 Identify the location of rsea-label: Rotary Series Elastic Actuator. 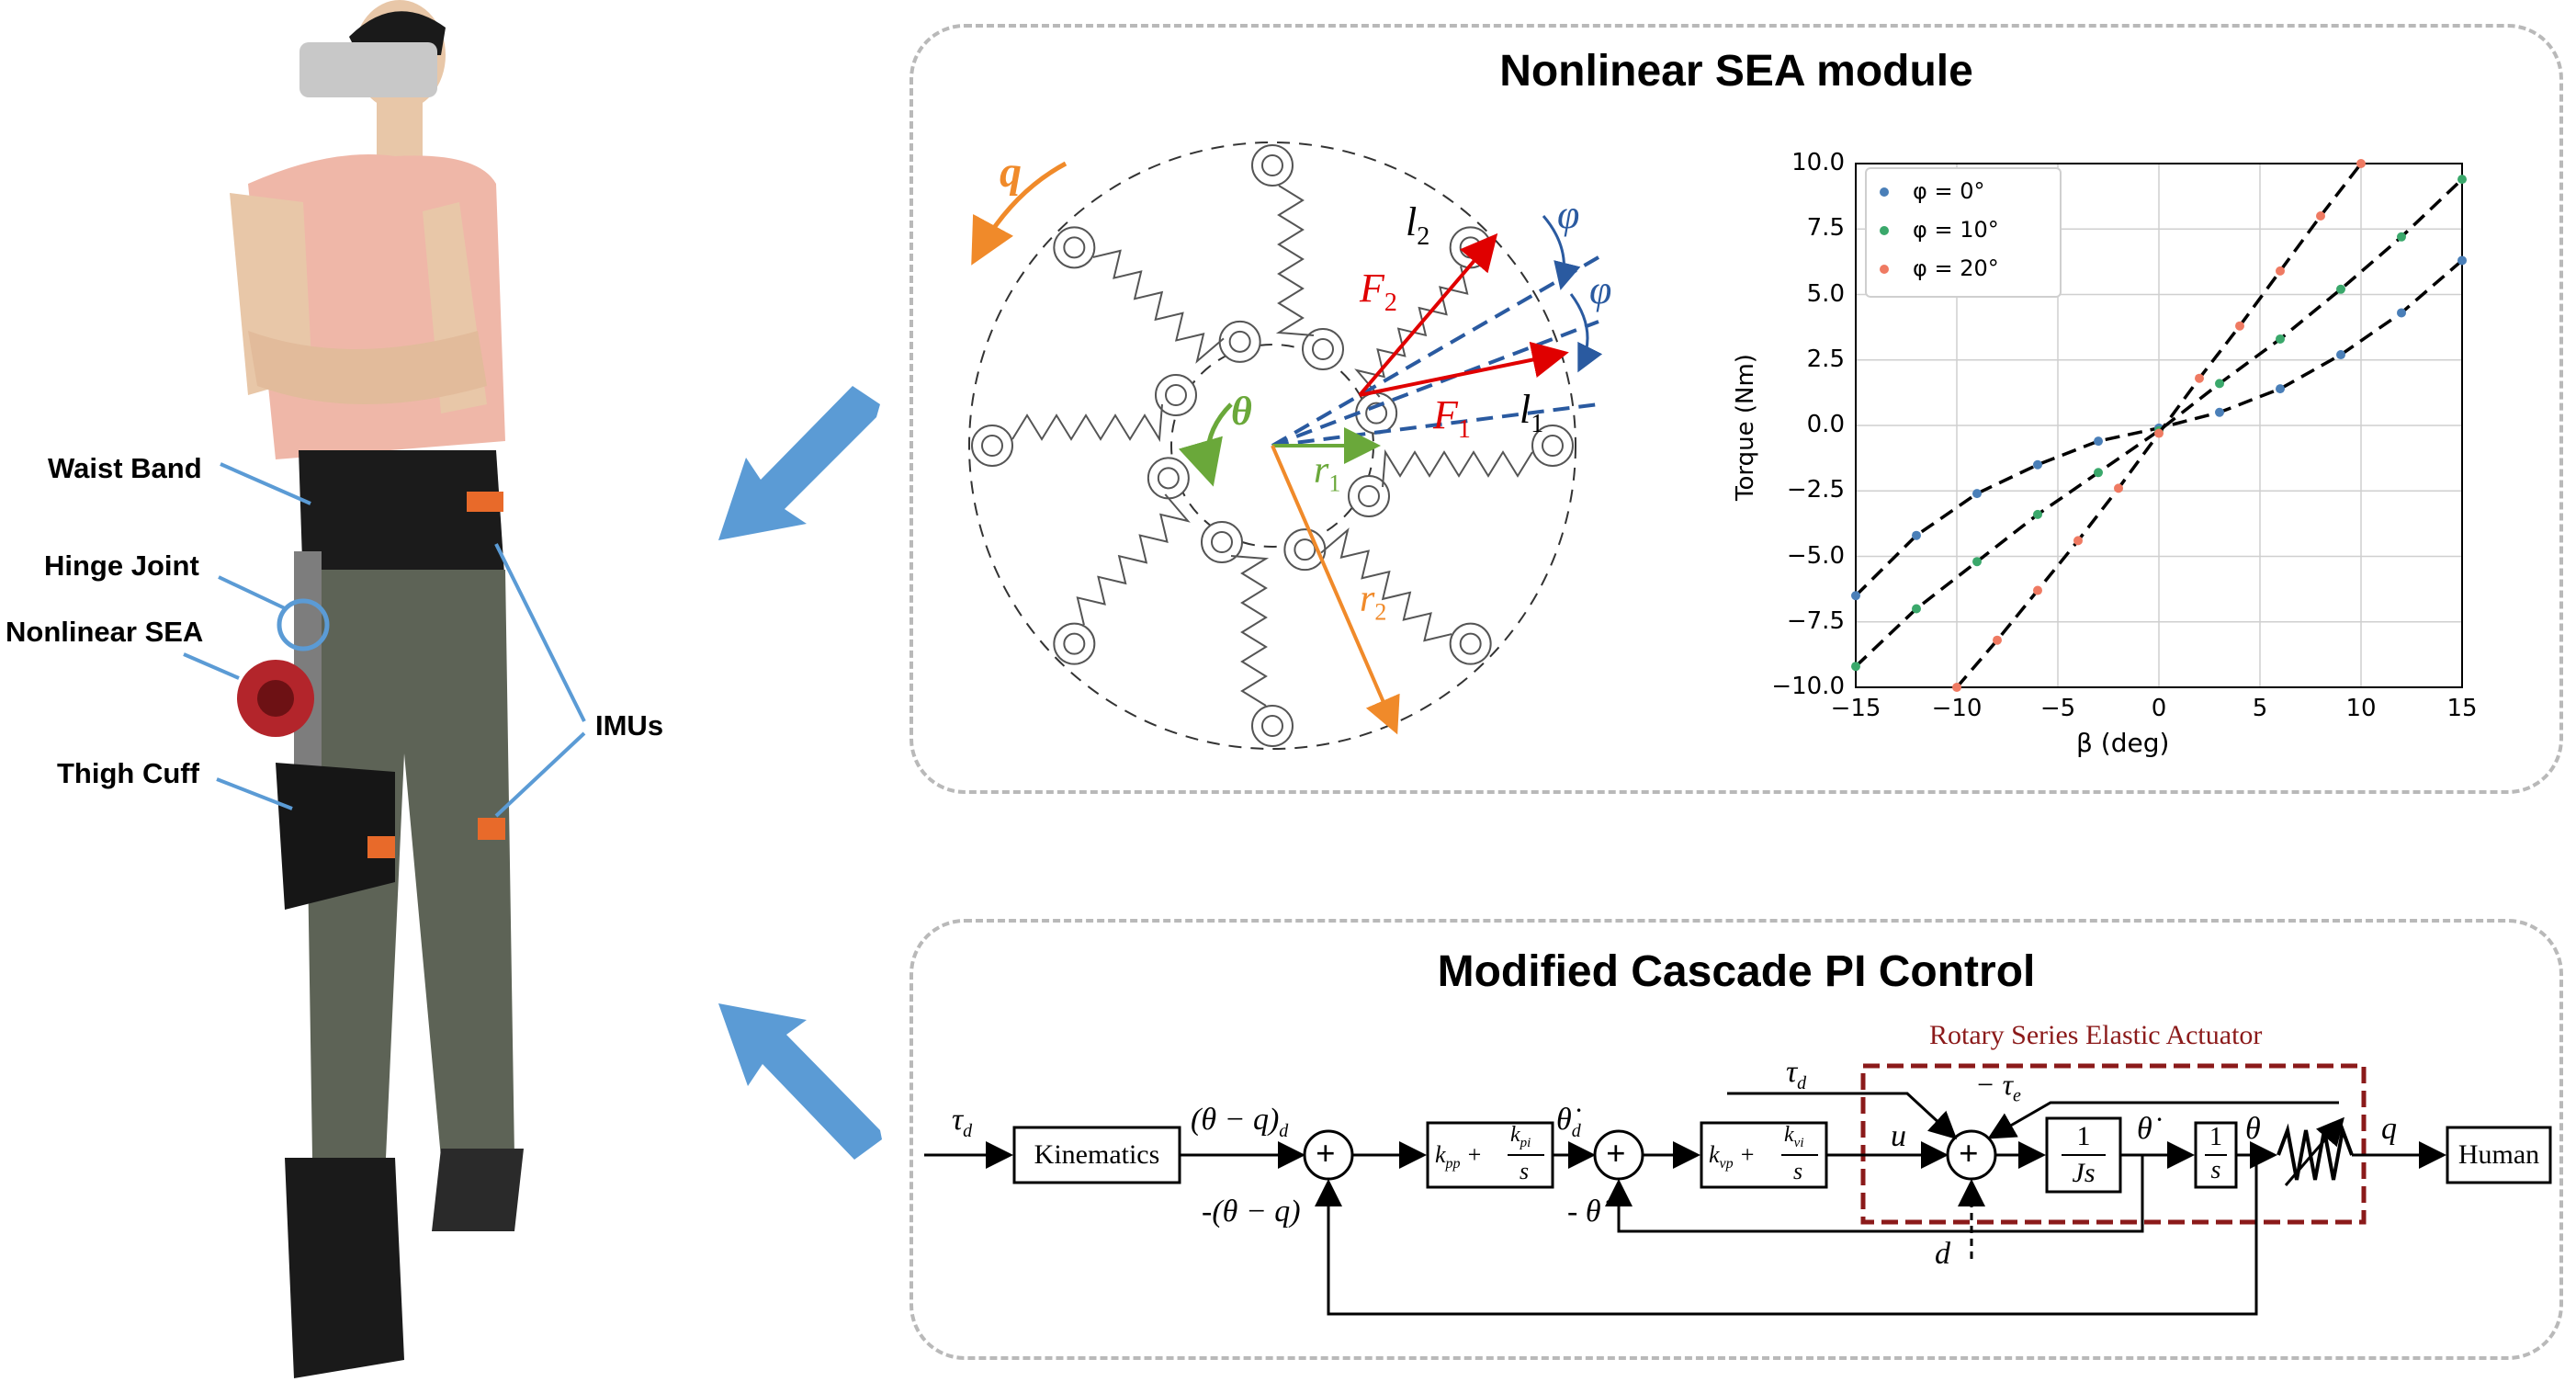
(2096, 1035).